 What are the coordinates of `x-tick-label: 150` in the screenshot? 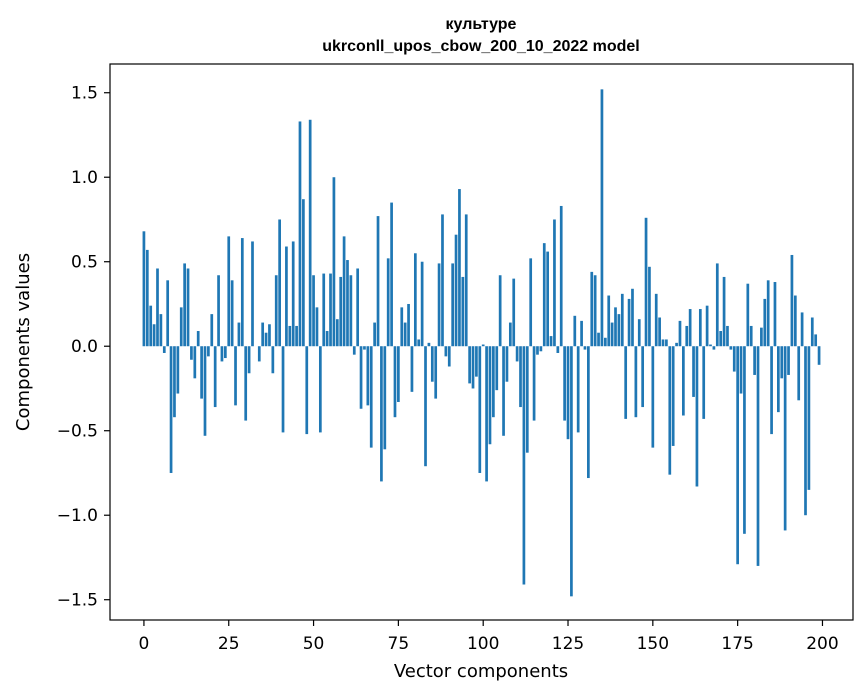 It's located at (653, 644).